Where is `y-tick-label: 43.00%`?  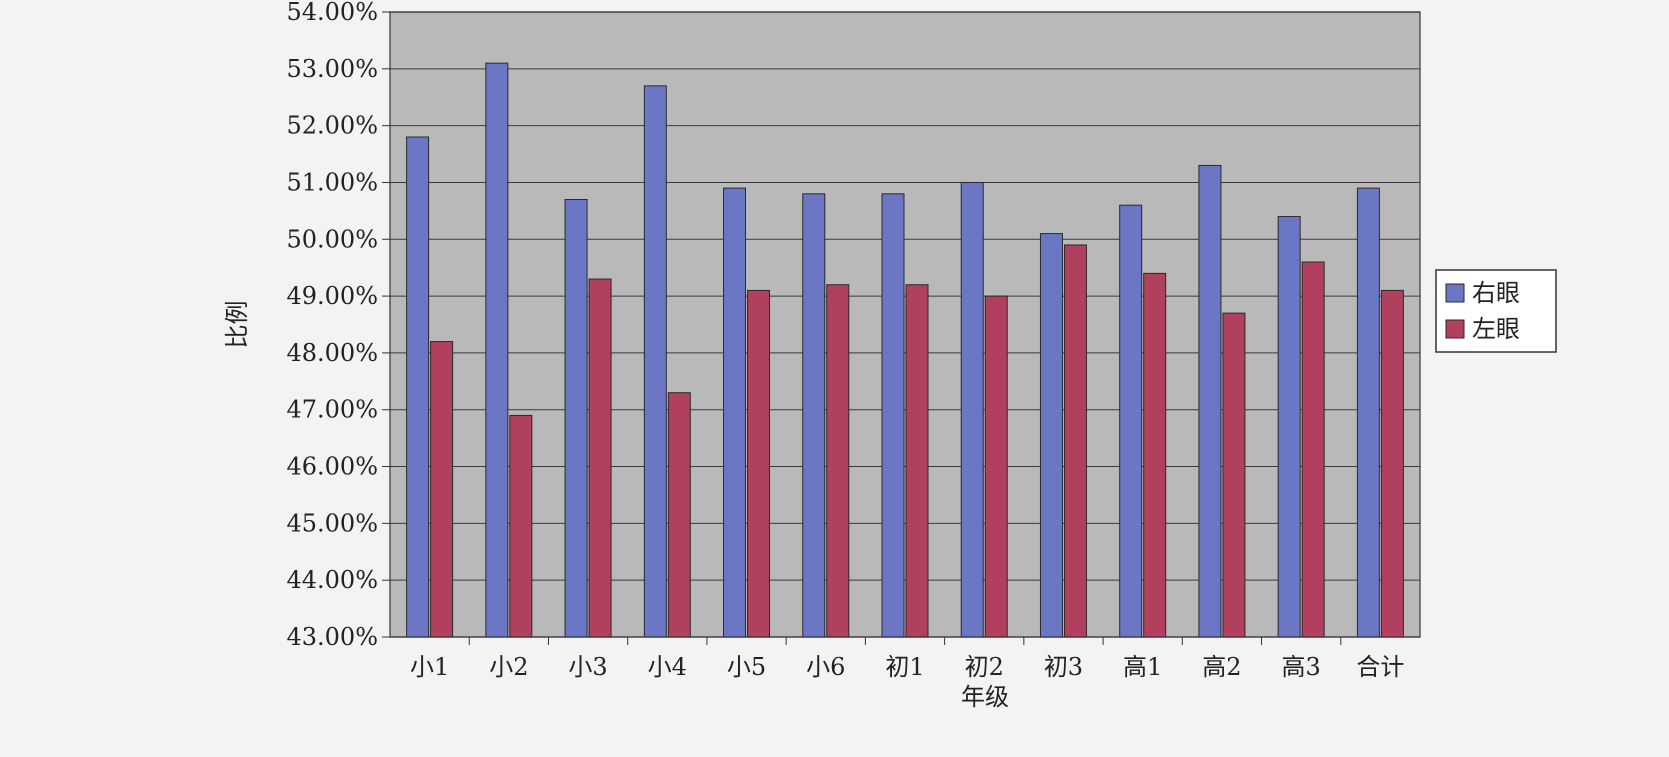 y-tick-label: 43.00% is located at coordinates (332, 637).